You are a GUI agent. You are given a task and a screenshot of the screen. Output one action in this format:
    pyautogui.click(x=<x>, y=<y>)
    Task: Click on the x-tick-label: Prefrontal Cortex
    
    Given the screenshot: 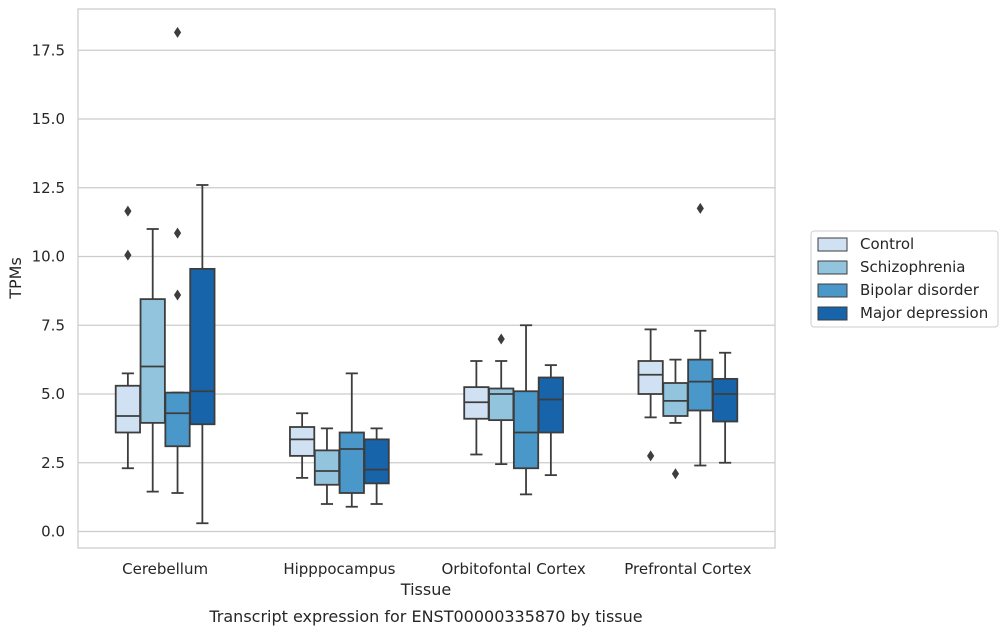 What is the action you would take?
    pyautogui.click(x=687, y=569)
    